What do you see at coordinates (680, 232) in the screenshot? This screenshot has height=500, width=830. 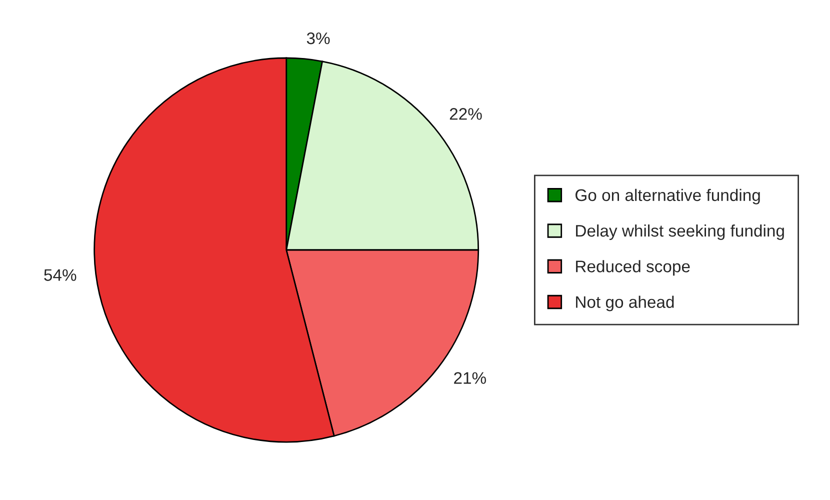 I see `legend-label: Delay whilst seeking funding` at bounding box center [680, 232].